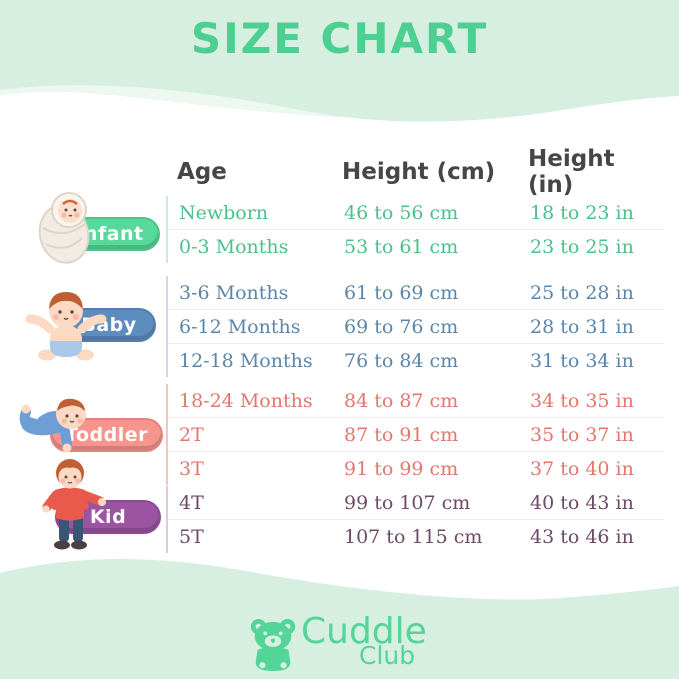  I want to click on height-cm-cell: 84 to 87 cm, so click(401, 400).